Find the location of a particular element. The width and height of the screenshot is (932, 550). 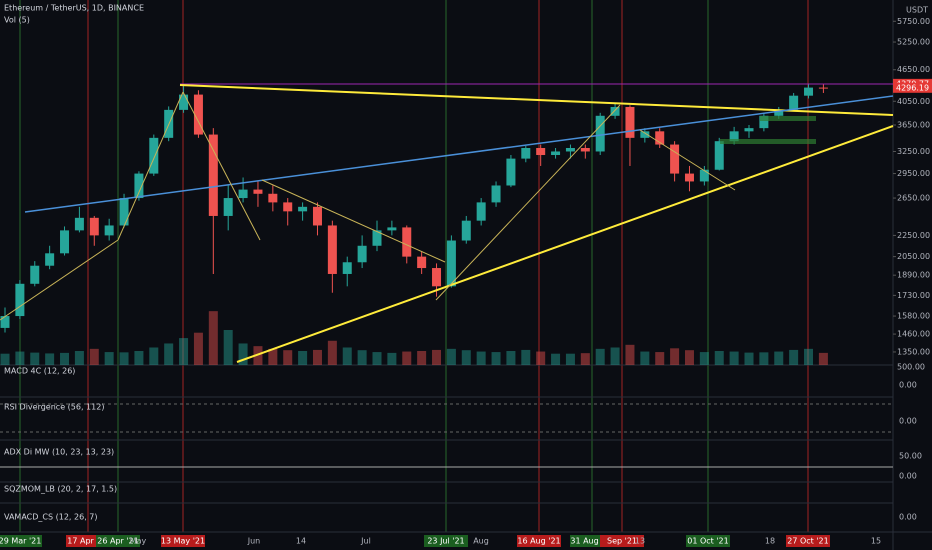

x-tick-label: Sep '21 is located at coordinates (622, 541).